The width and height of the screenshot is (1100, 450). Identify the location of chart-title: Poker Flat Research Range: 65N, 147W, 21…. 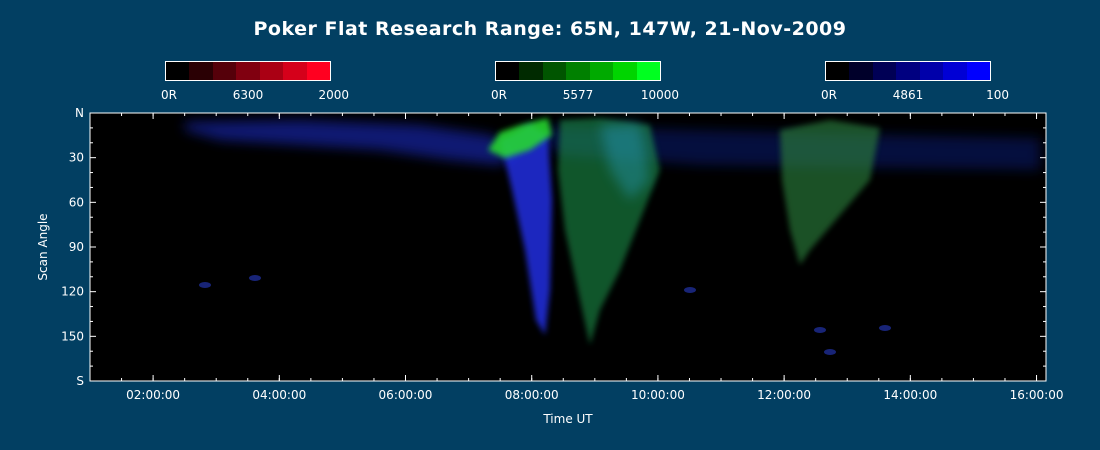
(550, 29).